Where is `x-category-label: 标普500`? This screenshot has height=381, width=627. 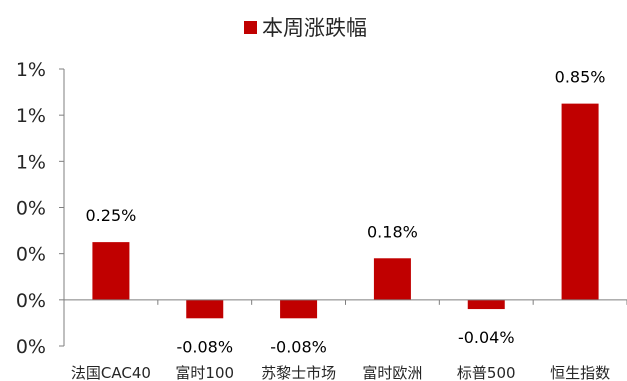
x-category-label: 标普500 is located at coordinates (486, 372).